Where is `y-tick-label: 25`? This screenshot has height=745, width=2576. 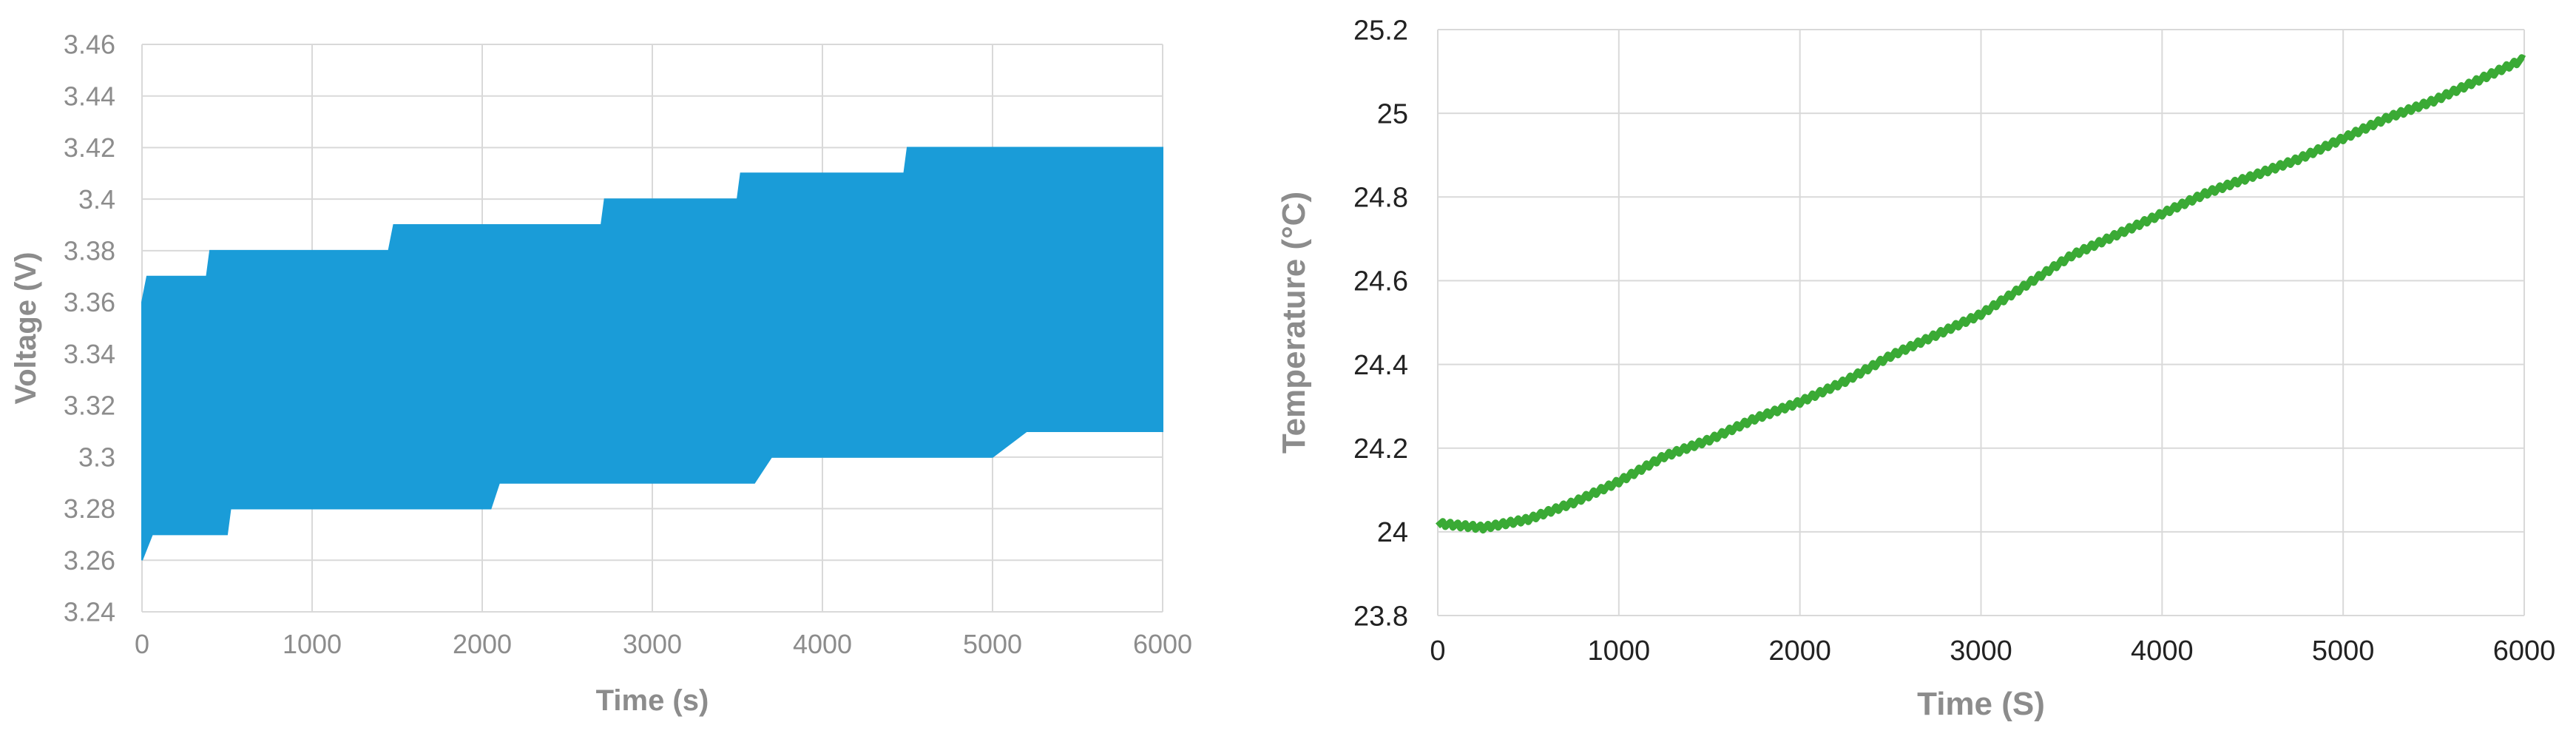
y-tick-label: 25 is located at coordinates (1392, 113).